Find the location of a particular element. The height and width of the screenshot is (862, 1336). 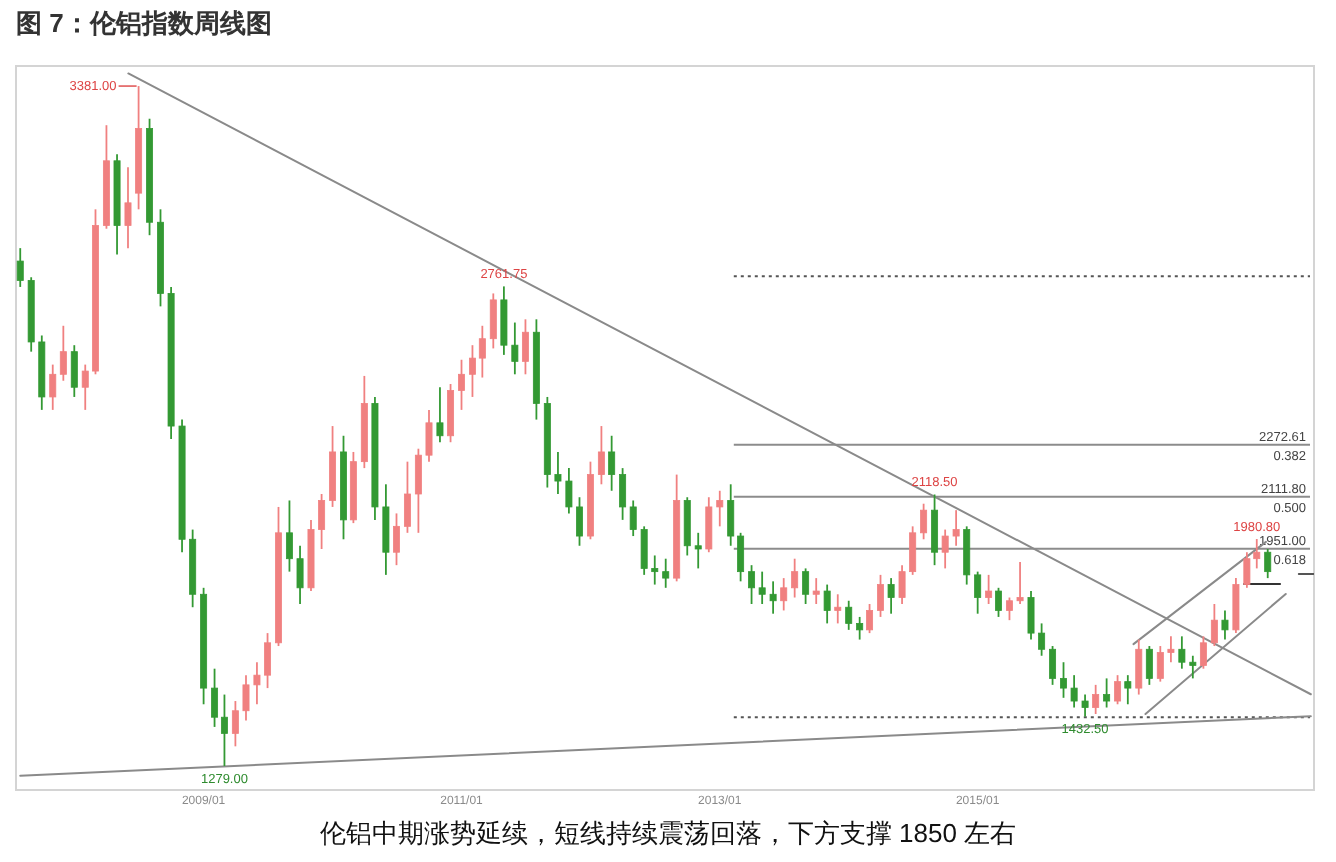

title: 图 7：伦铝指数周线图 is located at coordinates (144, 23).